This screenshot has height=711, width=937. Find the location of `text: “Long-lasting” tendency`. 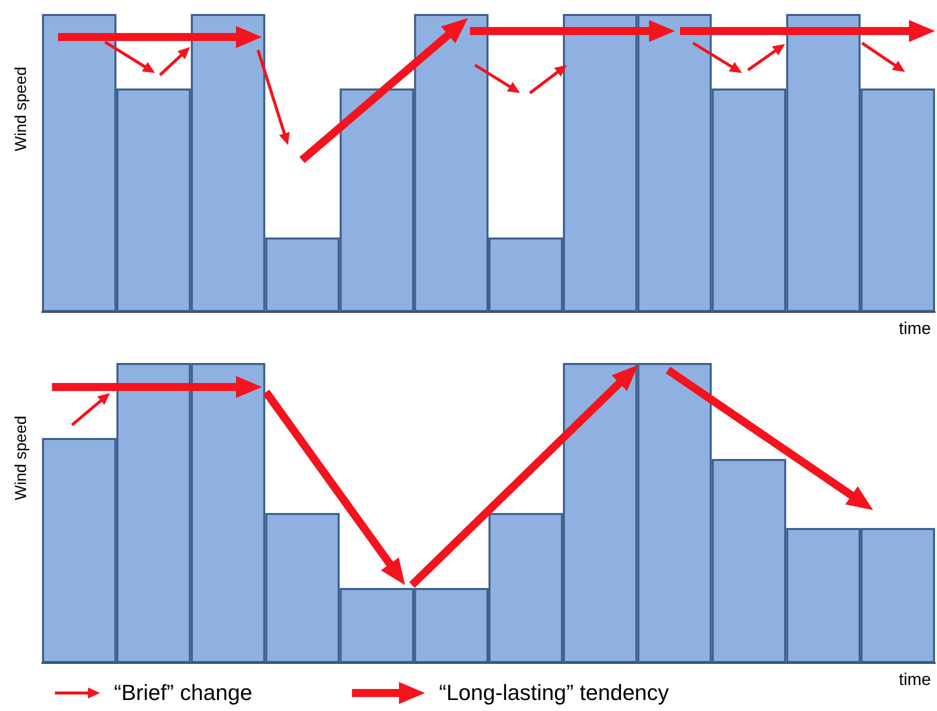

text: “Long-lasting” tendency is located at coordinates (554, 693).